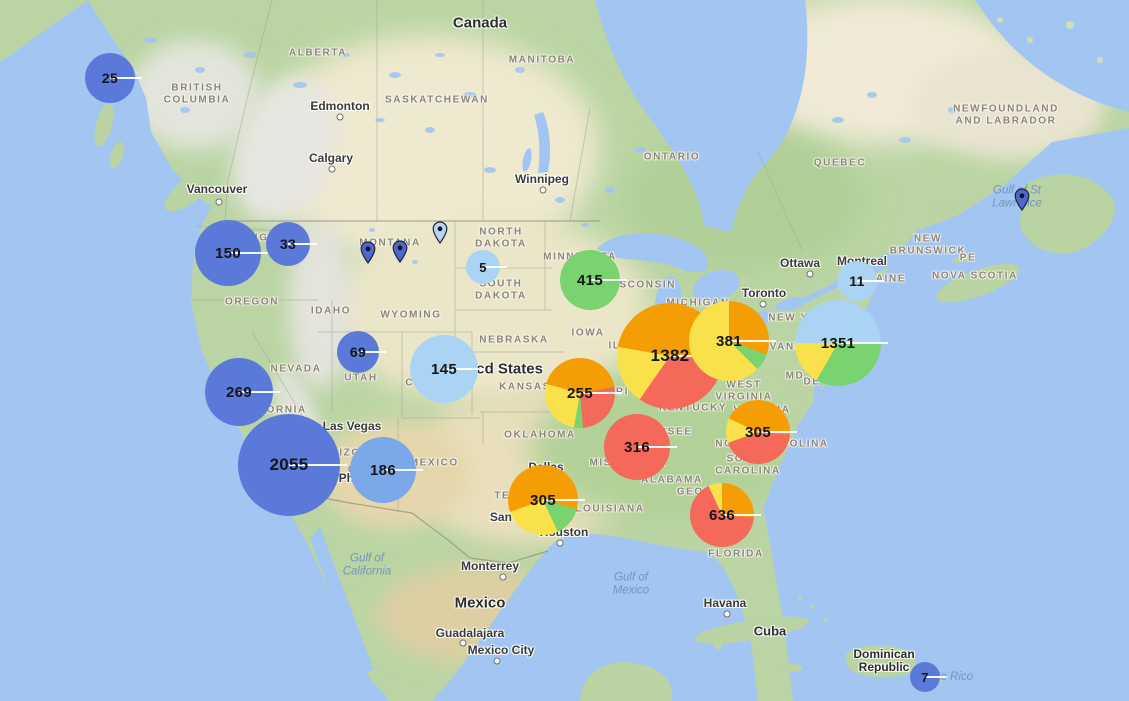  I want to click on region-label-alberta: ALBERTA, so click(318, 53).